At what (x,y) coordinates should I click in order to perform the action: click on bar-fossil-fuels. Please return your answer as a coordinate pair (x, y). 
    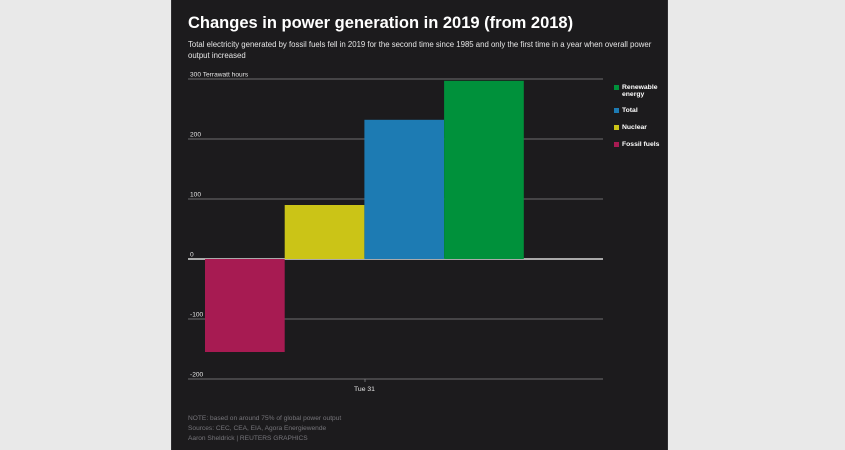
    Looking at the image, I should click on (245, 305).